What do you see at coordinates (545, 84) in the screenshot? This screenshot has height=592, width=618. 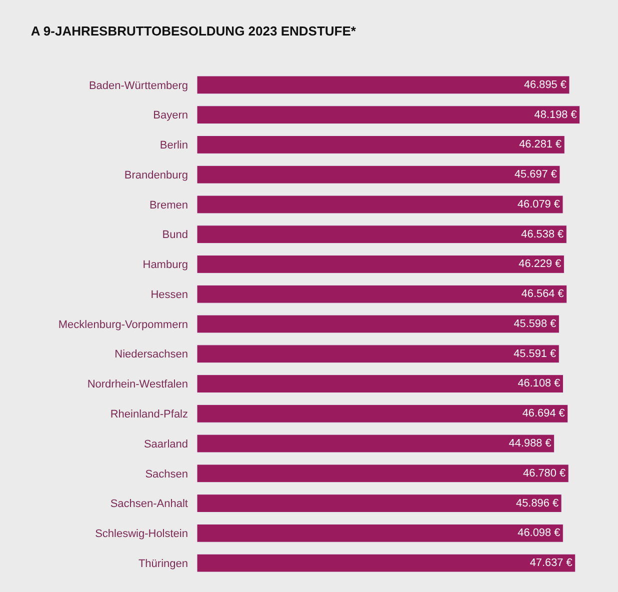 I see `data-label: 46.895 €` at bounding box center [545, 84].